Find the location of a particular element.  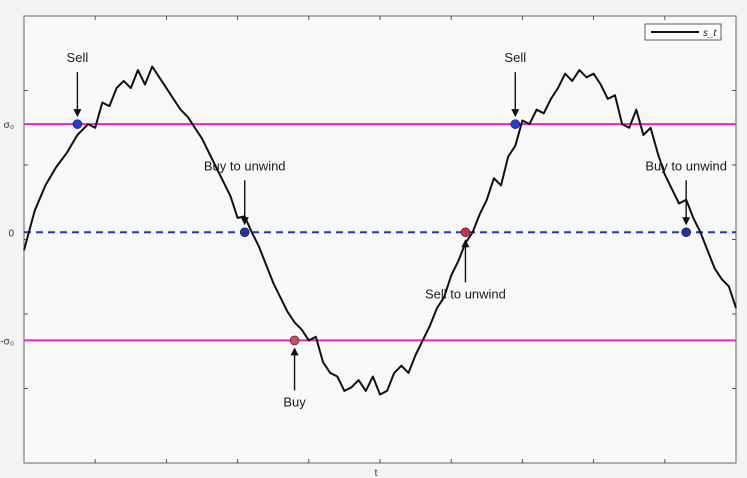

x-axis-label: t is located at coordinates (376, 473).